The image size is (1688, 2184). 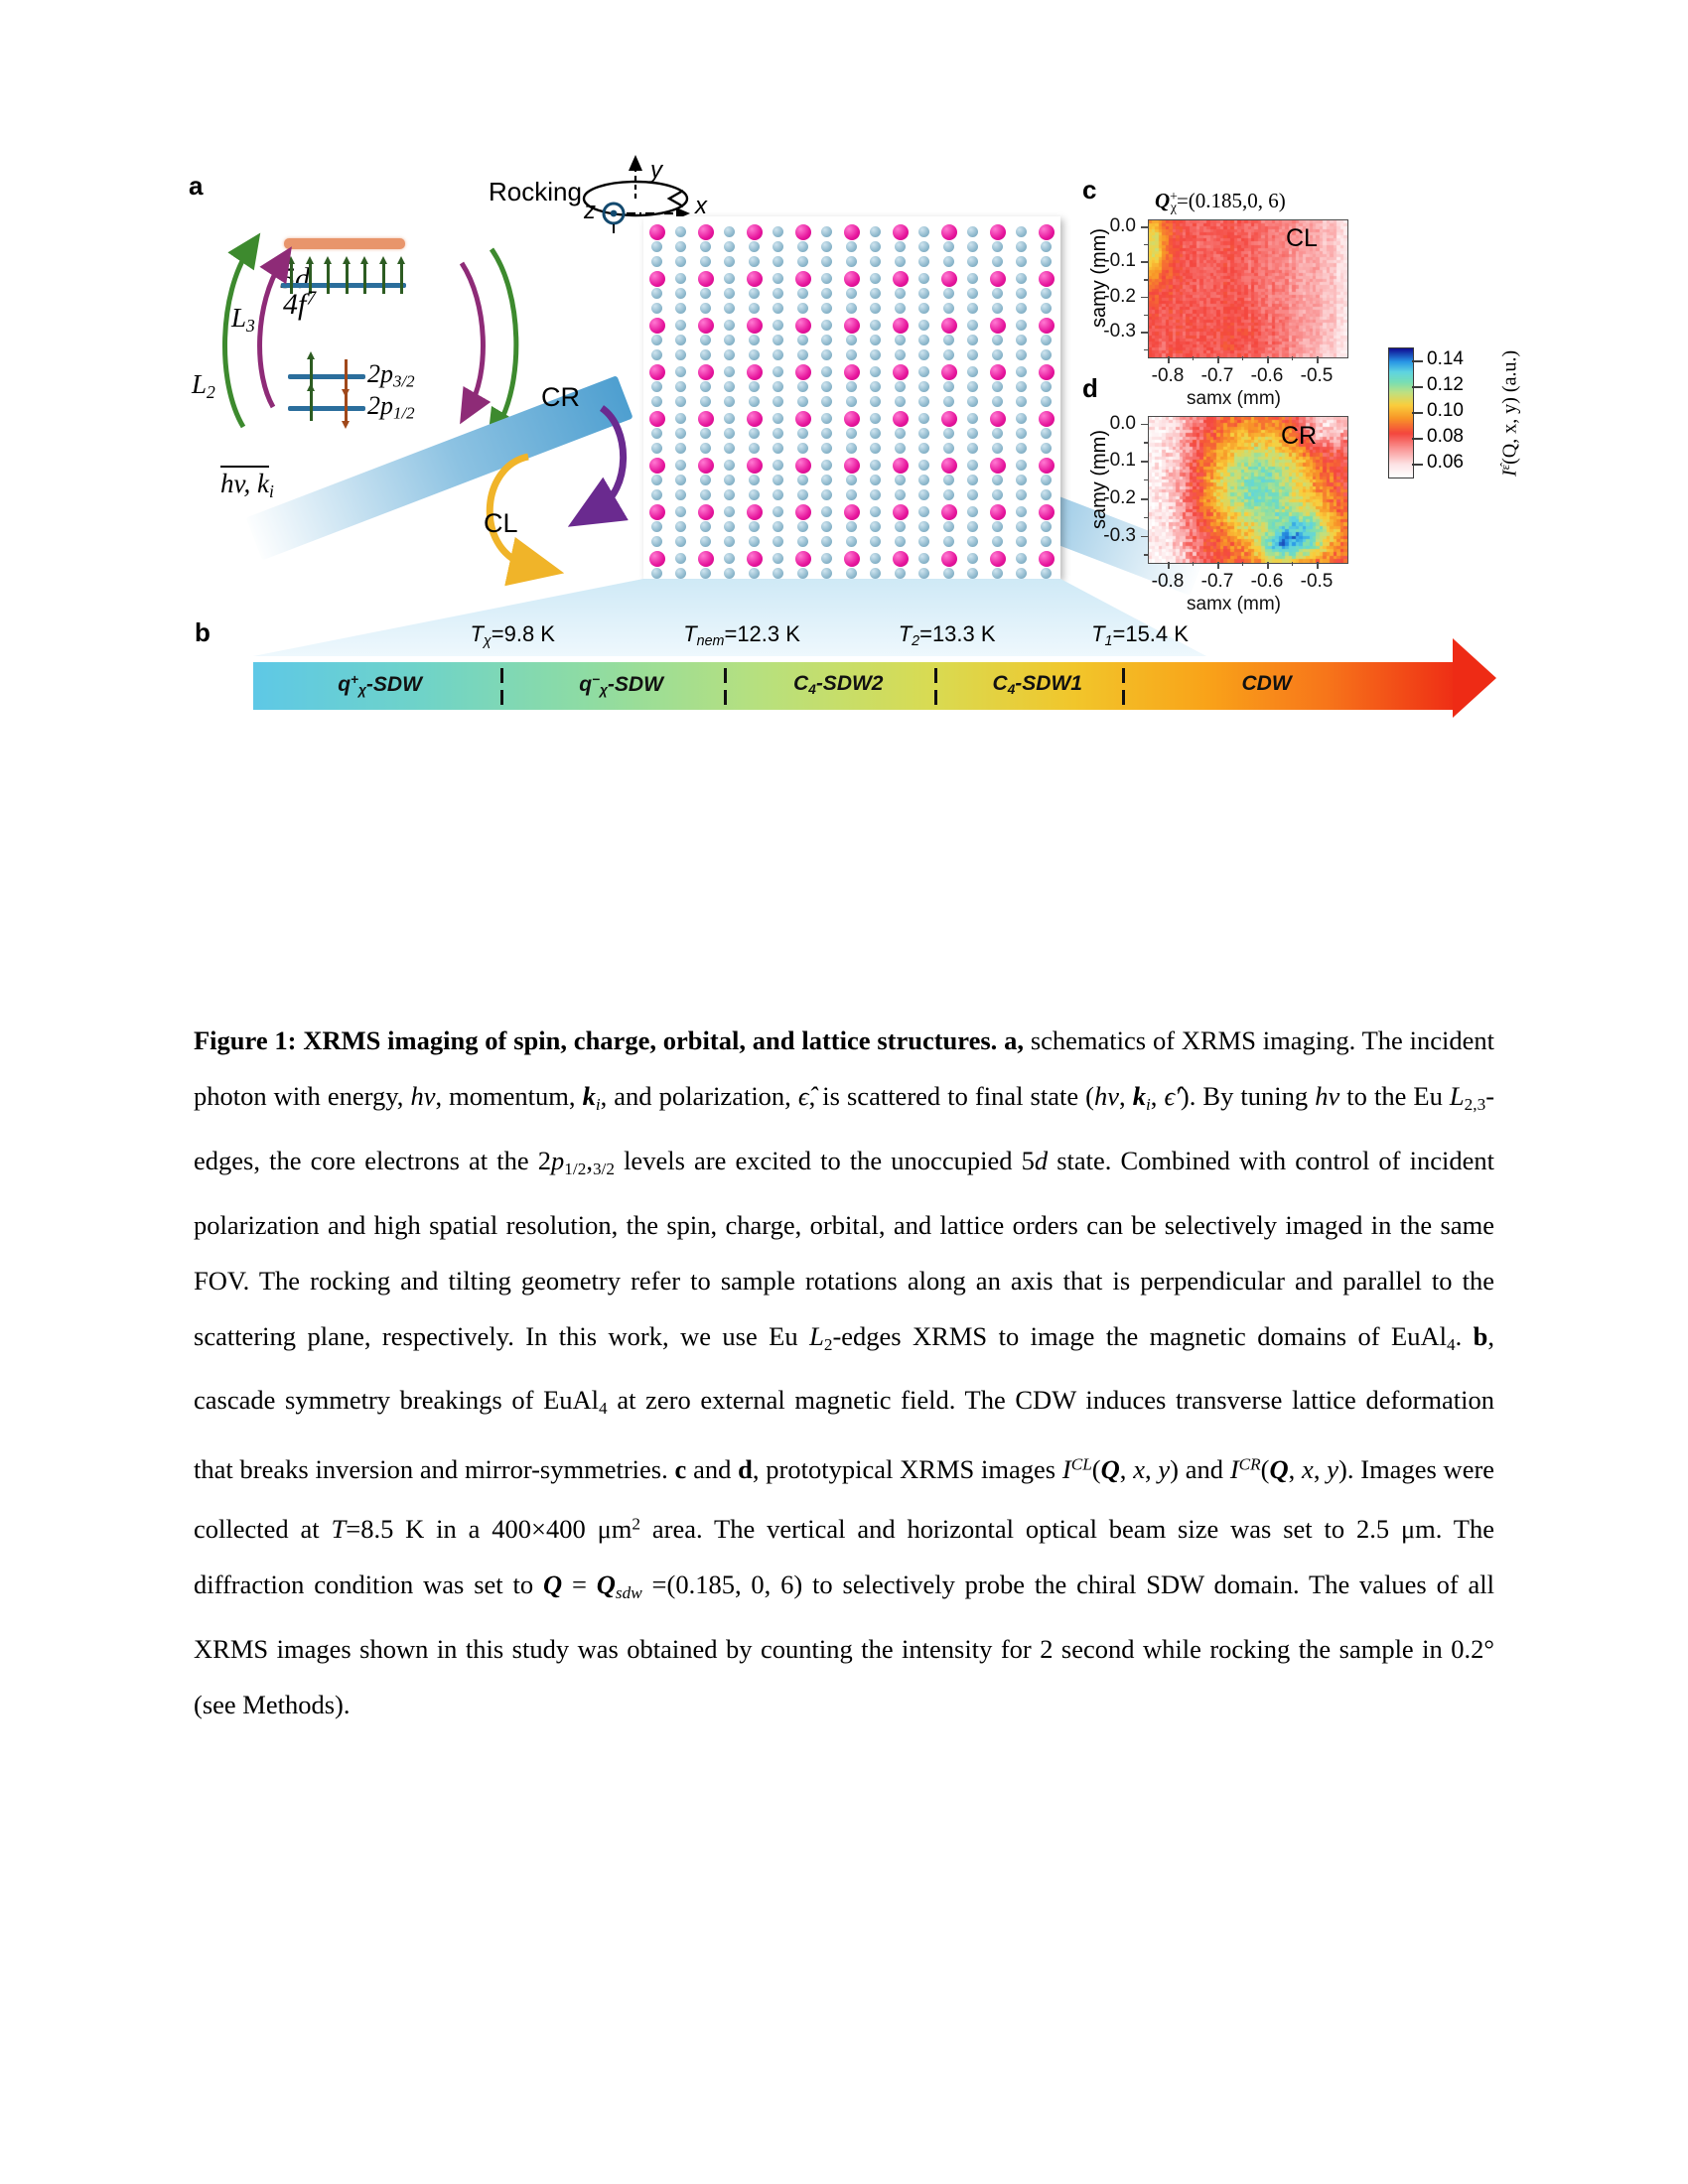 What do you see at coordinates (1089, 190) in the screenshot?
I see `panel-letter-c: c` at bounding box center [1089, 190].